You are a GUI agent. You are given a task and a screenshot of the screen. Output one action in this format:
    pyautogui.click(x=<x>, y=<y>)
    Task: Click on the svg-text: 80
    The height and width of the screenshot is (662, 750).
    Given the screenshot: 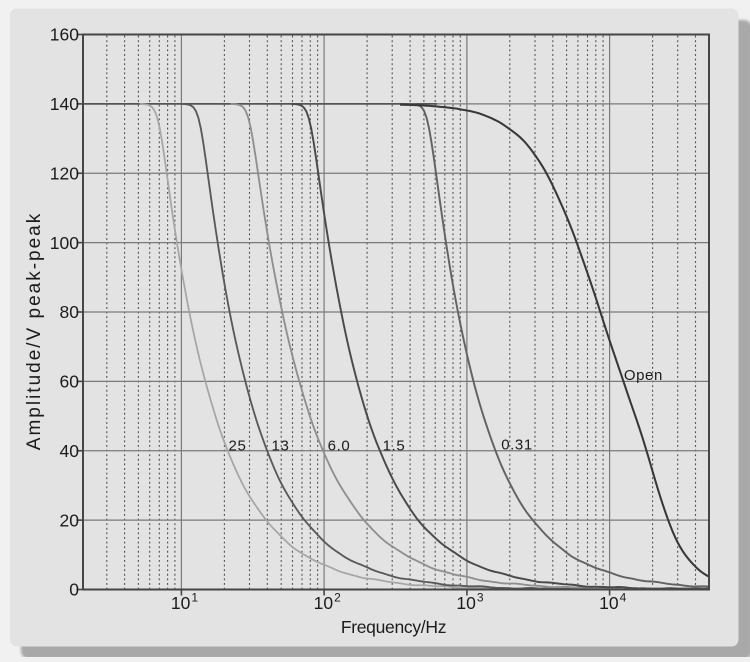 What is the action you would take?
    pyautogui.click(x=70, y=312)
    